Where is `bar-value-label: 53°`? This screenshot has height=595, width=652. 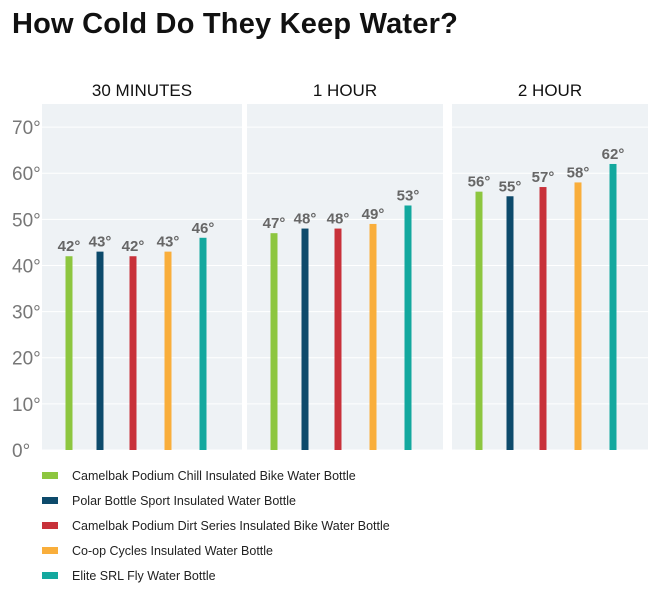
bar-value-label: 53° is located at coordinates (408, 195).